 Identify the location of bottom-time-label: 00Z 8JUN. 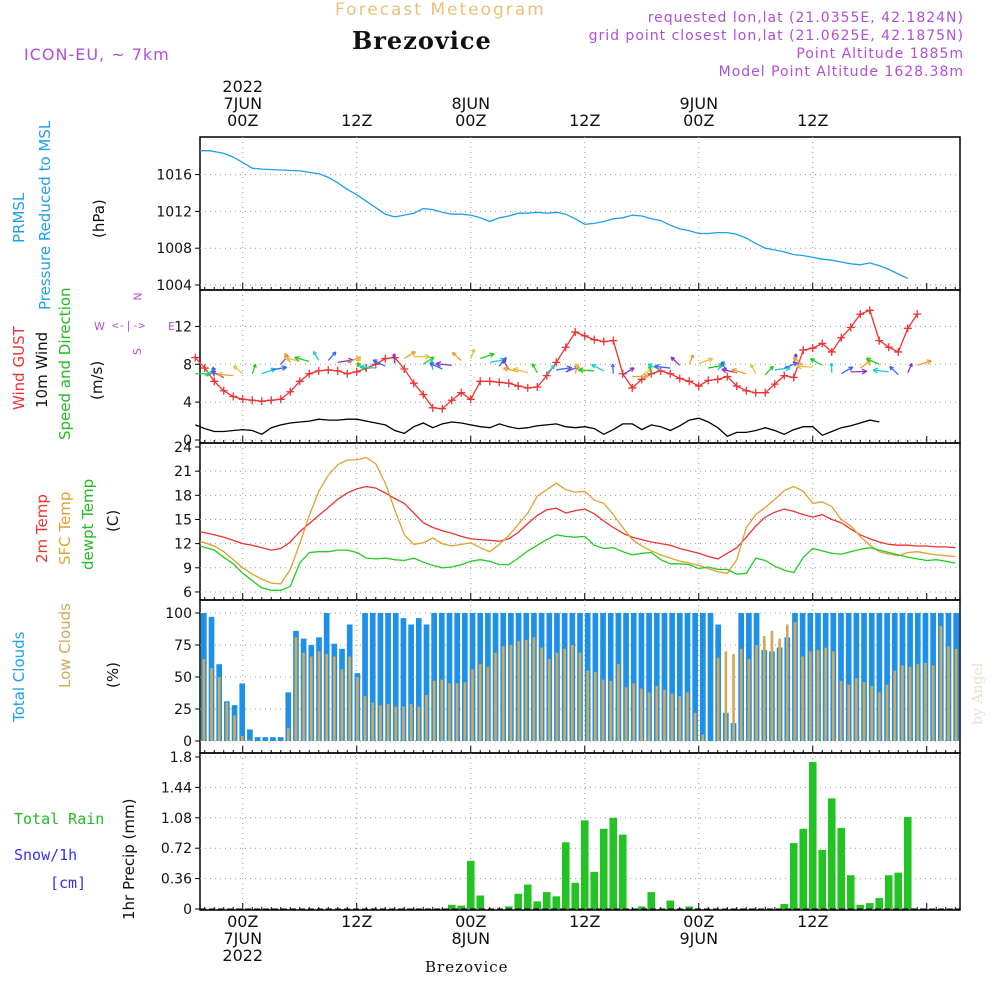
(471, 930).